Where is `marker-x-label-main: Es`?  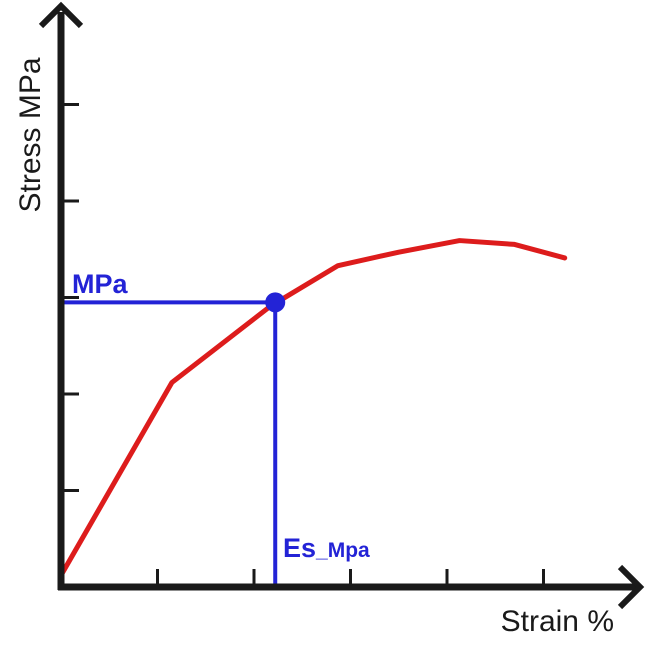
marker-x-label-main: Es is located at coordinates (299, 548).